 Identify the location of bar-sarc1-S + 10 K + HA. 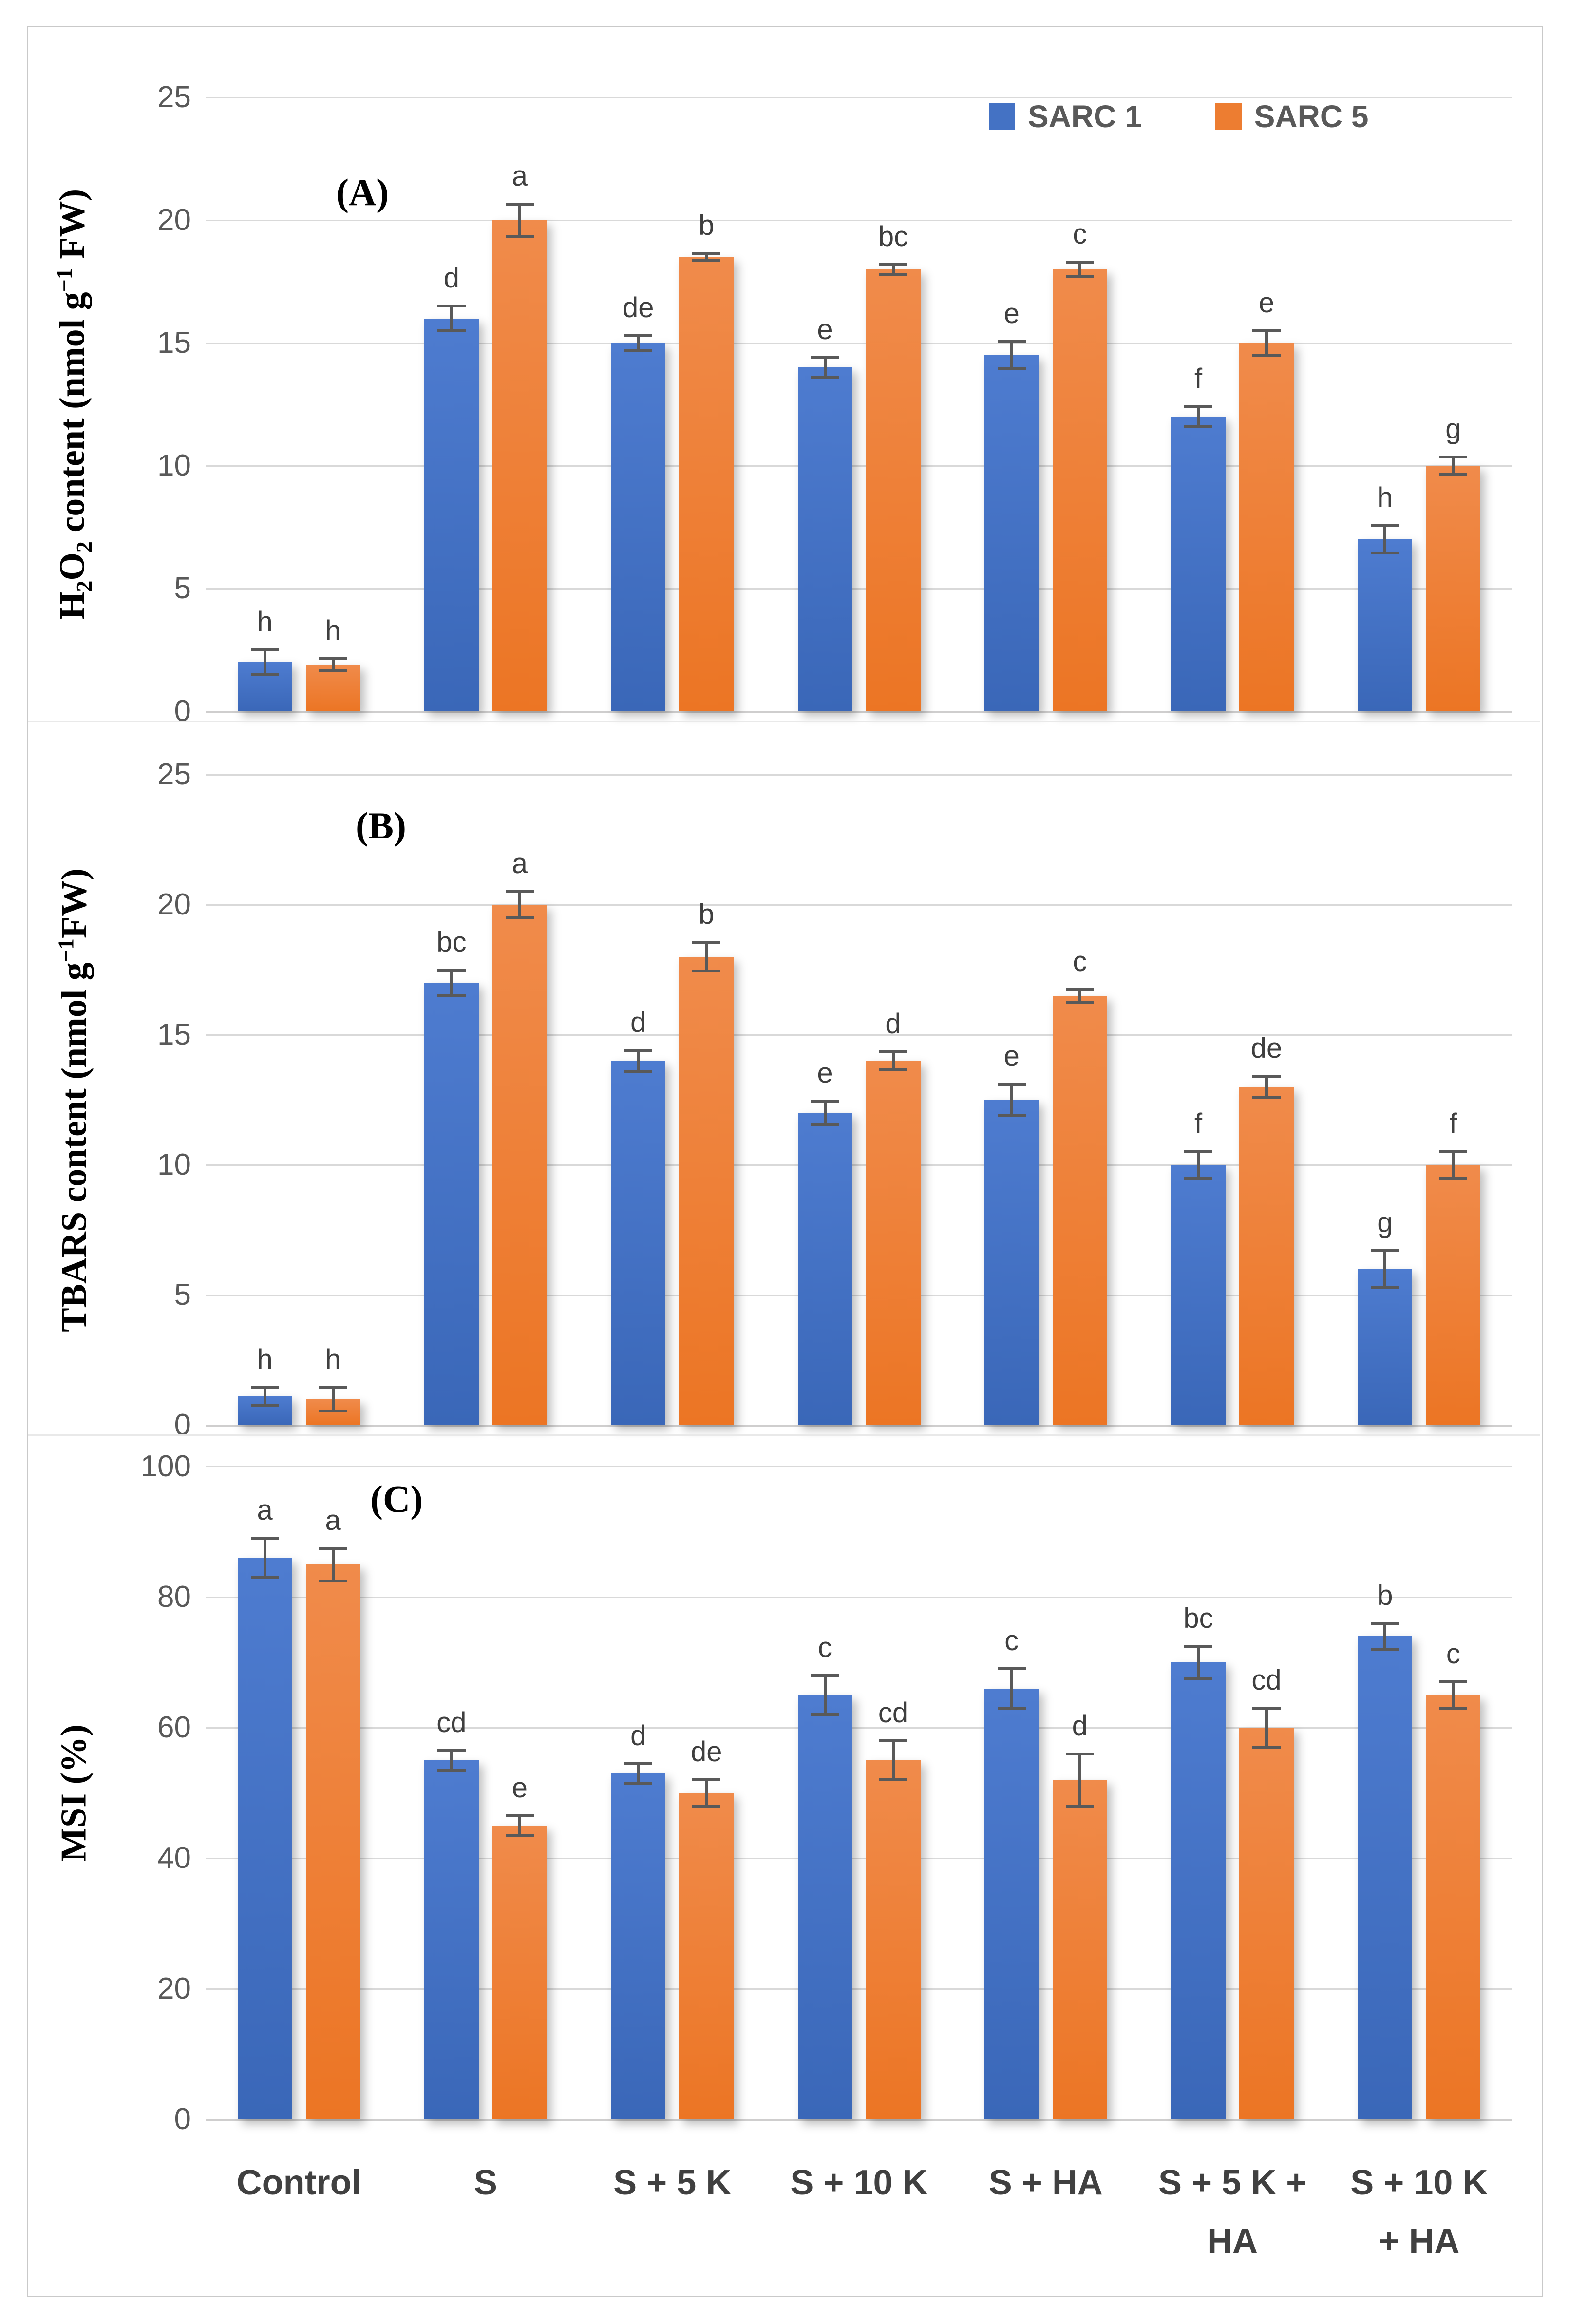
(1385, 1878).